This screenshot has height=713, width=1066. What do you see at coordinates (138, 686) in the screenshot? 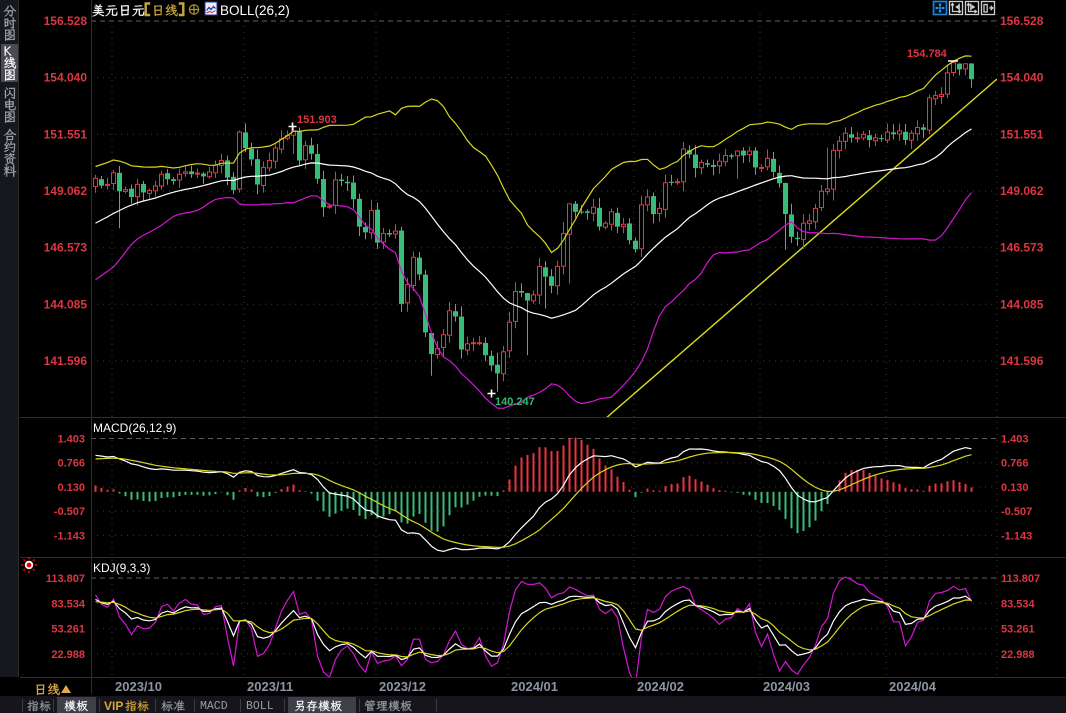
I see `svg-text: 2023/10` at bounding box center [138, 686].